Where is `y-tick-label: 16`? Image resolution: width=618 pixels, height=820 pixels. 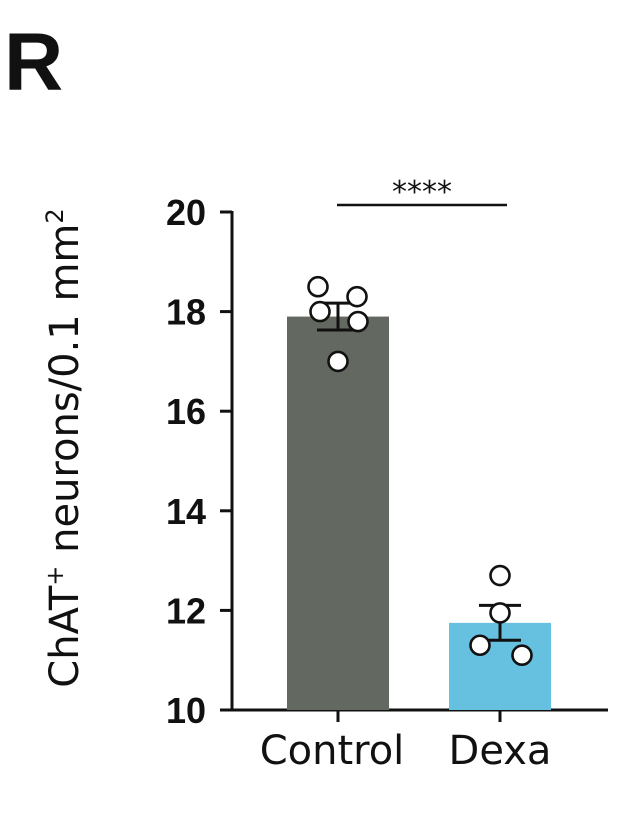
y-tick-label: 16 is located at coordinates (186, 411).